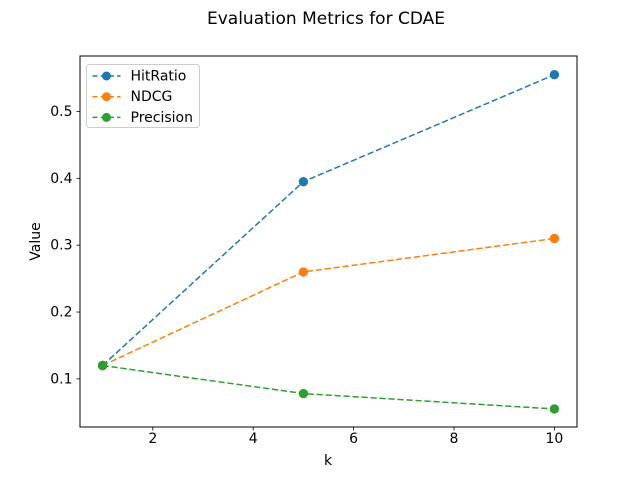 The width and height of the screenshot is (640, 478). I want to click on legend-entry-ndcg: NDCG, so click(132, 97).